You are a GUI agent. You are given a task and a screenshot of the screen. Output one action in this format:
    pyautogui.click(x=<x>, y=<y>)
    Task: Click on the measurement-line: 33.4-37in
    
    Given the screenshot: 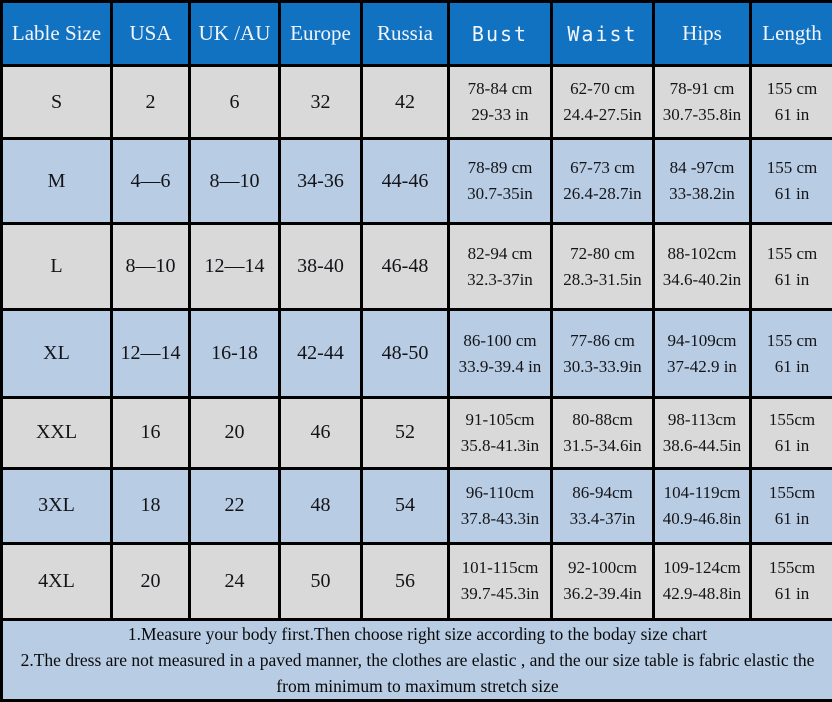 What is the action you would take?
    pyautogui.click(x=602, y=518)
    